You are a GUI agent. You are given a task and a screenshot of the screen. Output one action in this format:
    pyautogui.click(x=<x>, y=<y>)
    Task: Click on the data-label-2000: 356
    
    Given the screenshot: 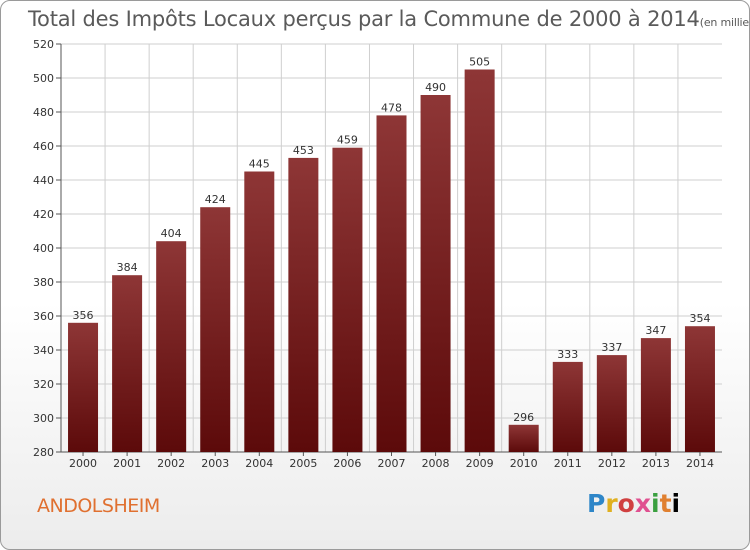 What is the action you would take?
    pyautogui.click(x=83, y=315)
    